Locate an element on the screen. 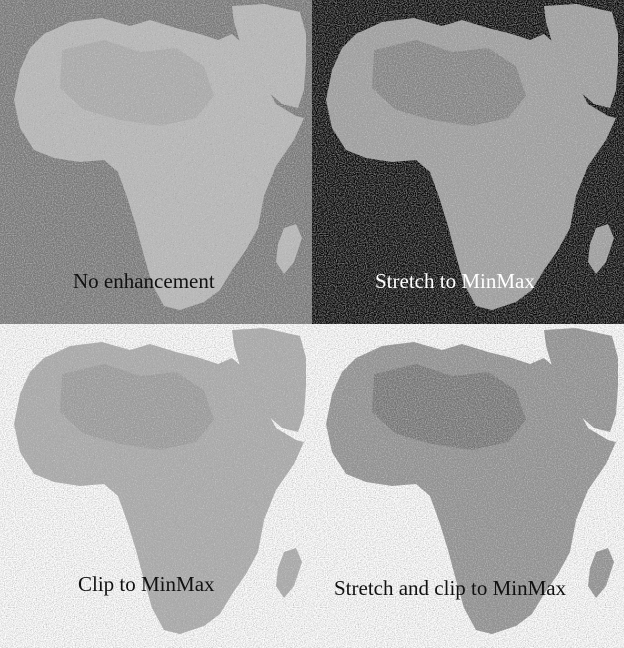  panel-caption: Stretch to MinMax is located at coordinates (455, 281).